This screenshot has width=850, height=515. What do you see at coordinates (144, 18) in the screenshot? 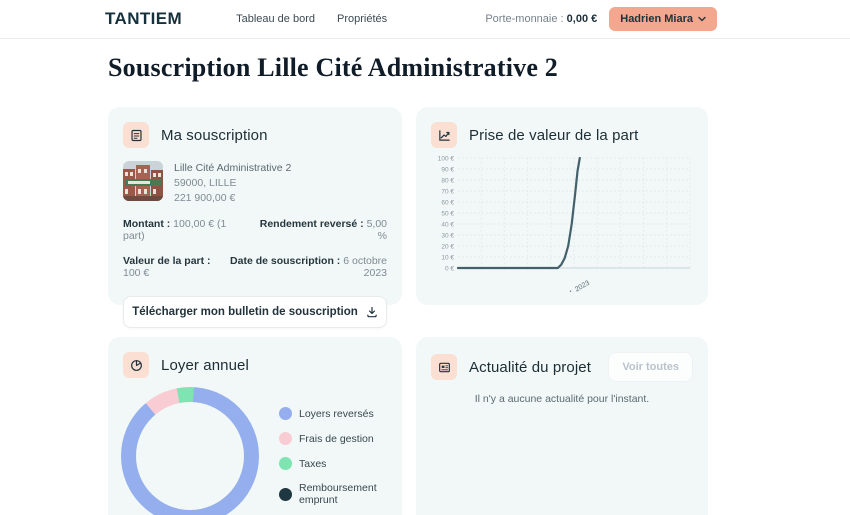
I see `tantiem-logo: TANTIEM` at bounding box center [144, 18].